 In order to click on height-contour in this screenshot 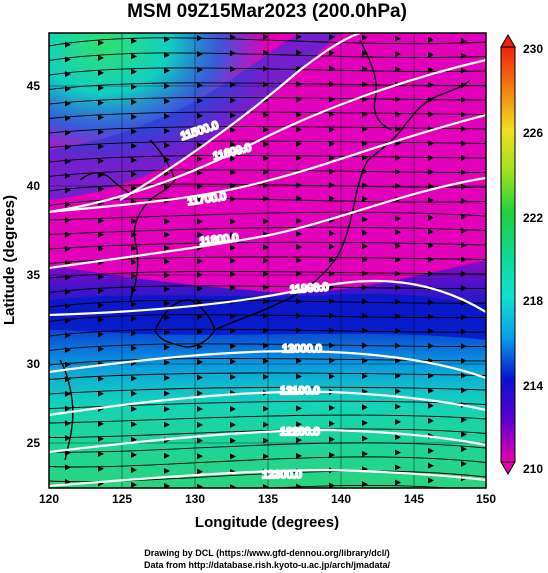, I will do `click(267, 163)`.